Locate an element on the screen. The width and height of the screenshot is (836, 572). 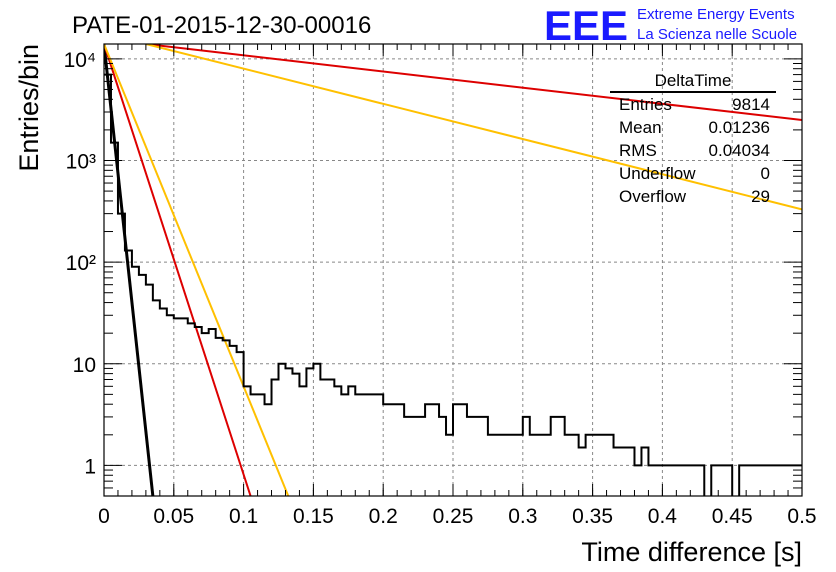
x-tick-label: 0.2 is located at coordinates (383, 516).